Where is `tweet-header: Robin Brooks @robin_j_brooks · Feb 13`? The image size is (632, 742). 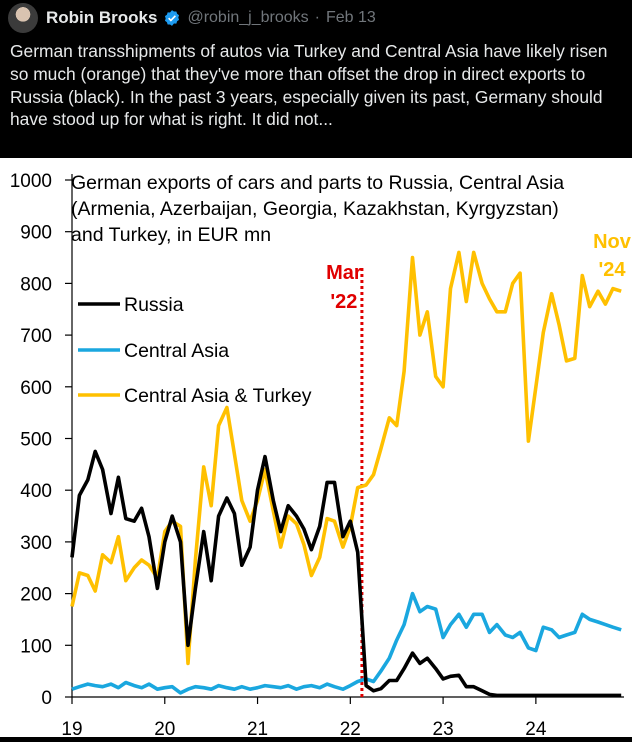
tweet-header: Robin Brooks @robin_j_brooks · Feb 13 is located at coordinates (211, 18).